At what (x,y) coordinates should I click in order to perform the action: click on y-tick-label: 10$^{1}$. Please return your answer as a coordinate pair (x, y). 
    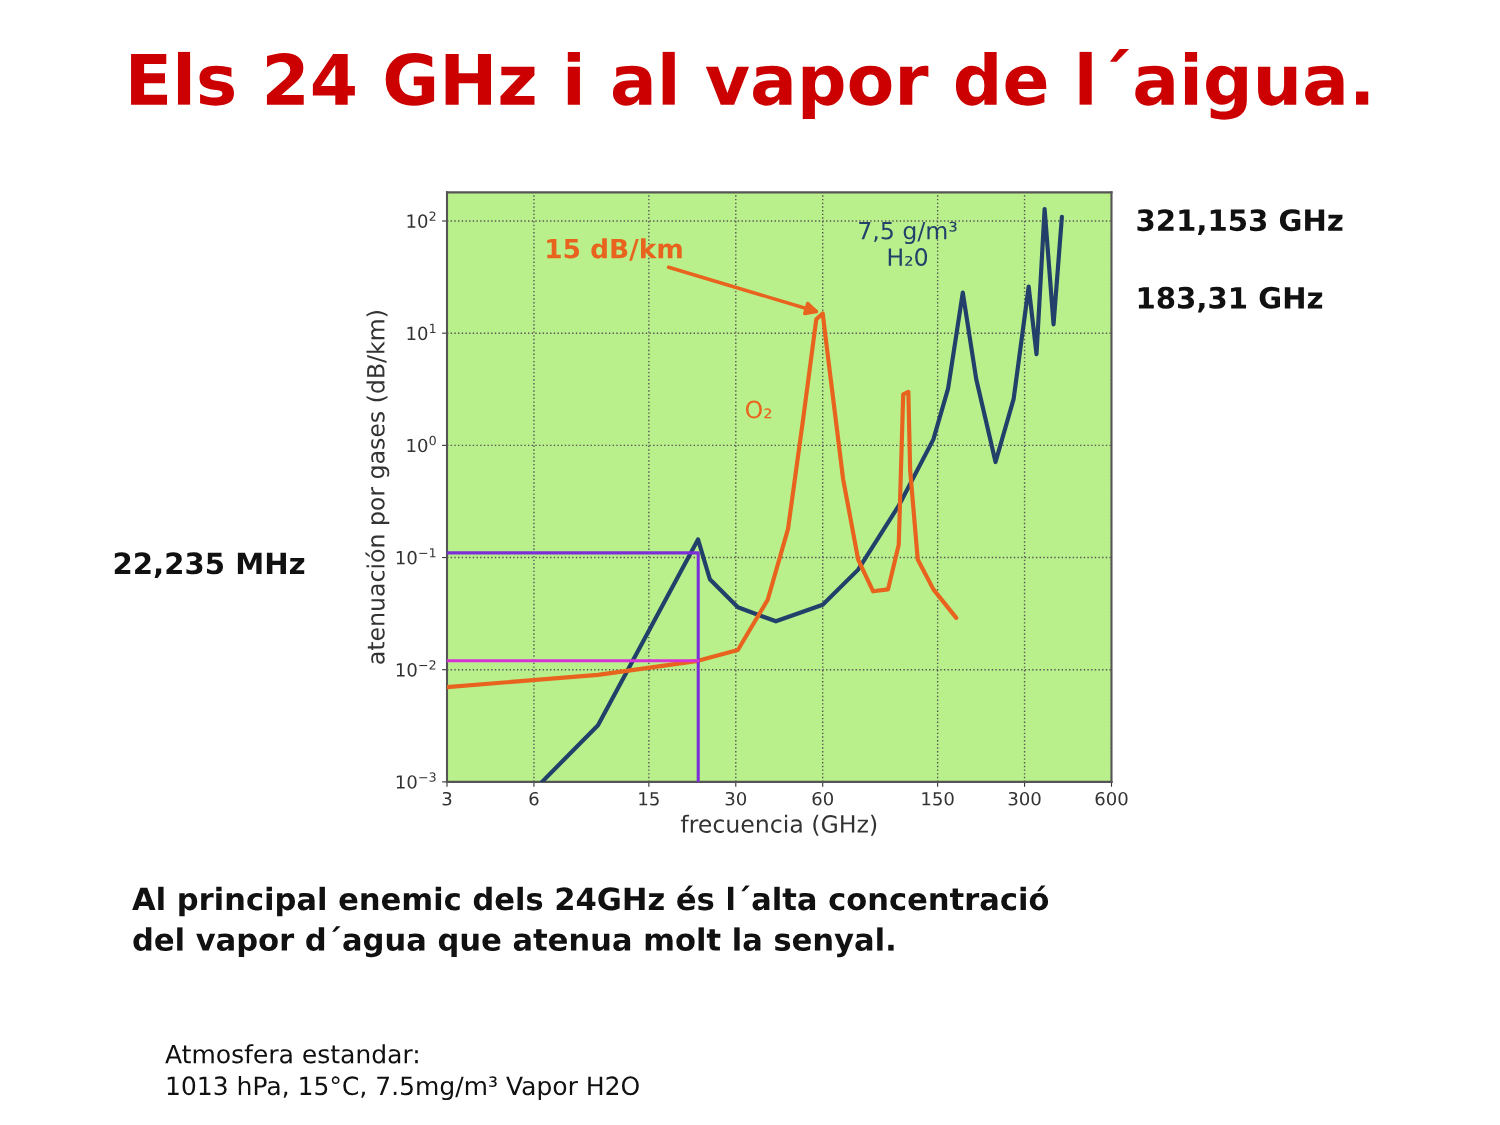
    Looking at the image, I should click on (421, 332).